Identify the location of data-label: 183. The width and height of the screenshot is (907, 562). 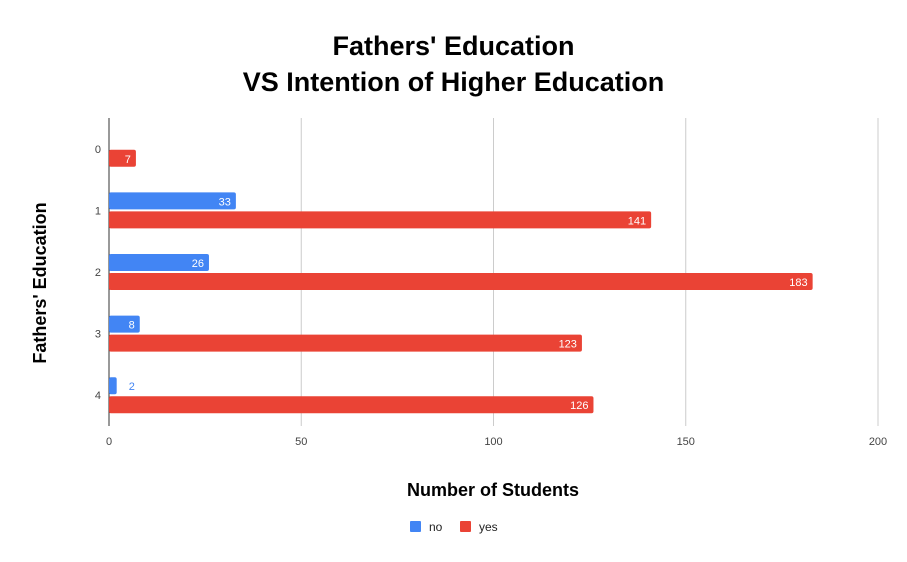
(798, 283).